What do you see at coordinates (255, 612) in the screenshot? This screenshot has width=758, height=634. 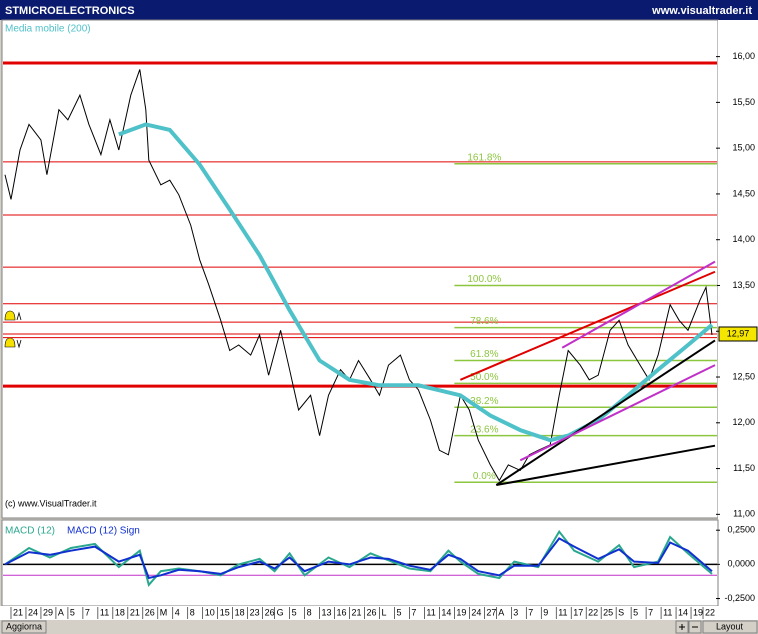 I see `x-tick-label: 23` at bounding box center [255, 612].